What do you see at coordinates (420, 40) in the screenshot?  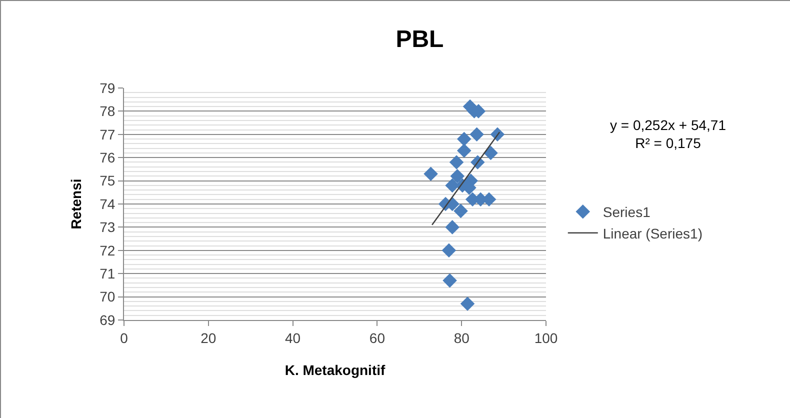 I see `chart-title: PBL` at bounding box center [420, 40].